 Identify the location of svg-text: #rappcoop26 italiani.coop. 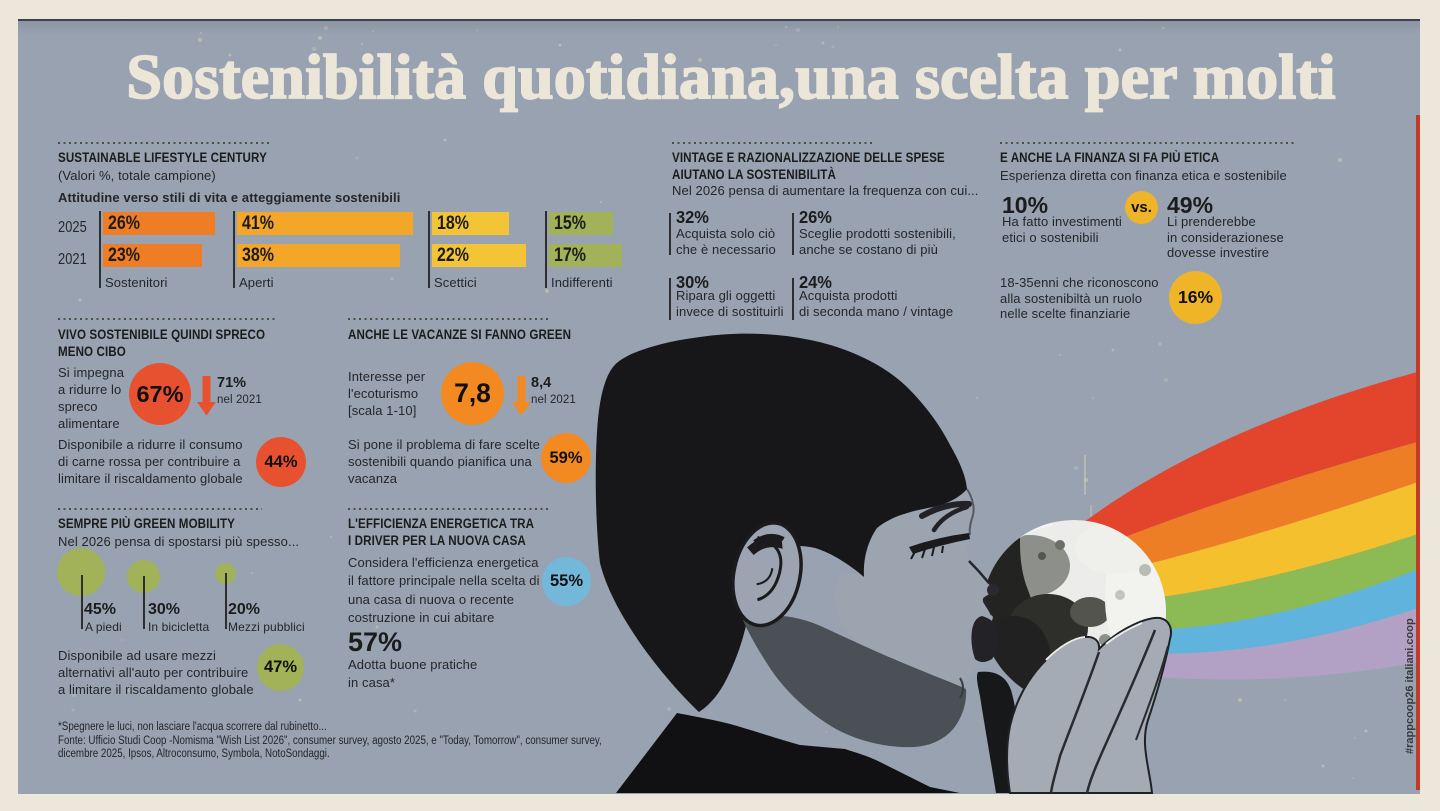
(1410, 686).